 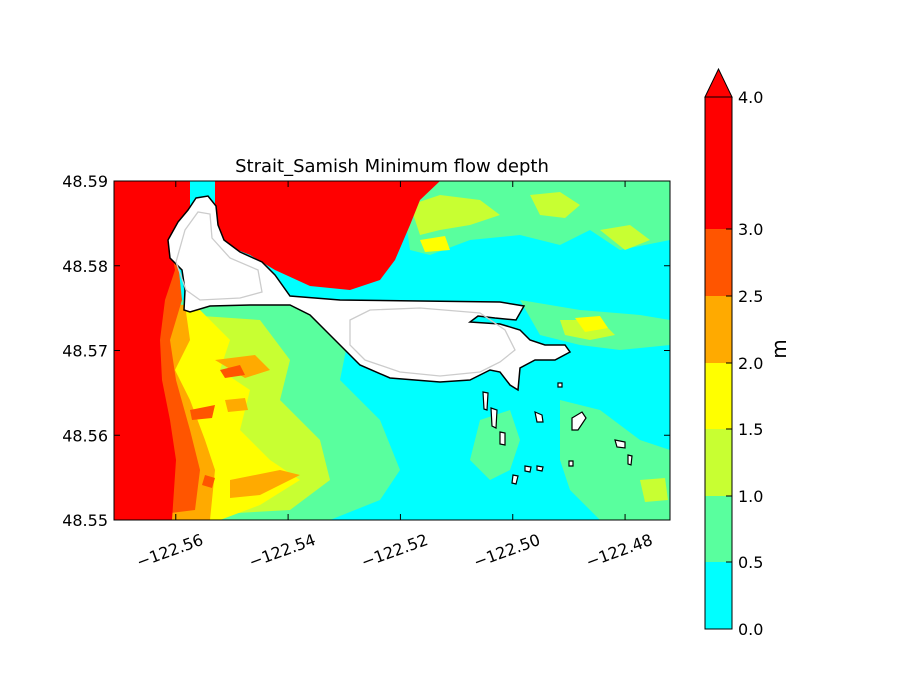 I want to click on colorbar-tick-label: 0.0, so click(x=750, y=629).